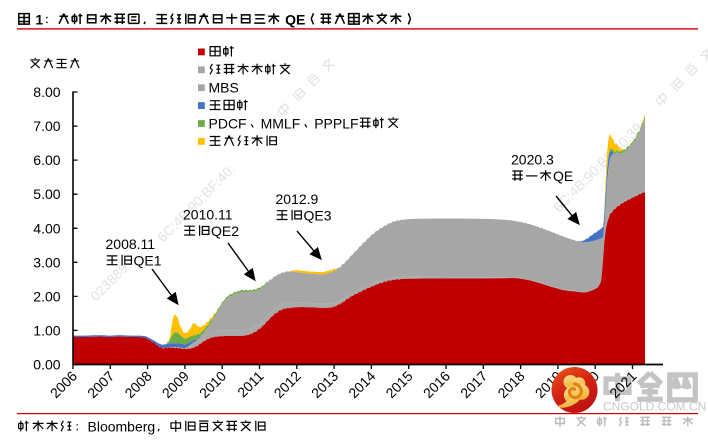  What do you see at coordinates (46, 160) in the screenshot?
I see `svg-text: 6.00` at bounding box center [46, 160].